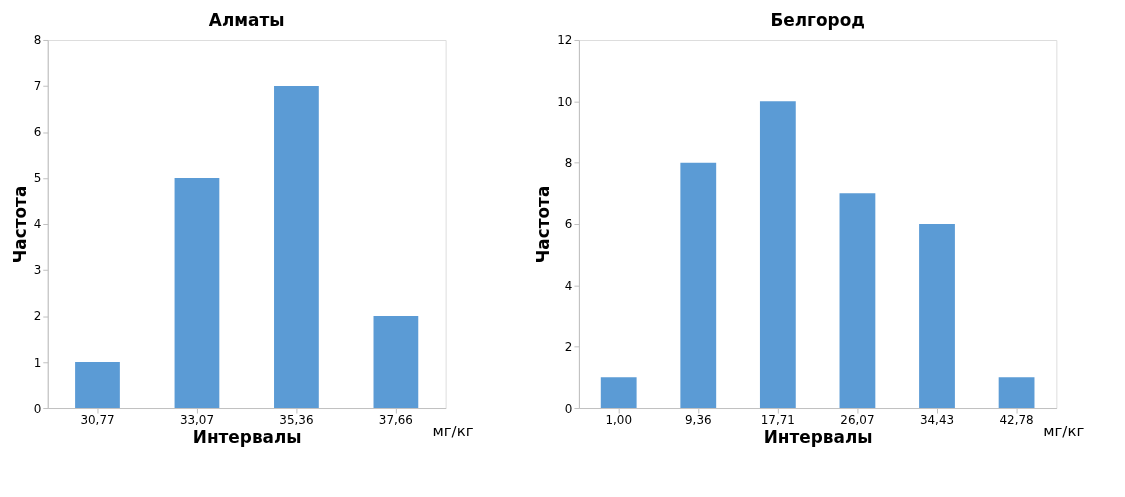 The width and height of the screenshot is (1125, 497). What do you see at coordinates (246, 20) in the screenshot?
I see `chart-title: Алматы` at bounding box center [246, 20].